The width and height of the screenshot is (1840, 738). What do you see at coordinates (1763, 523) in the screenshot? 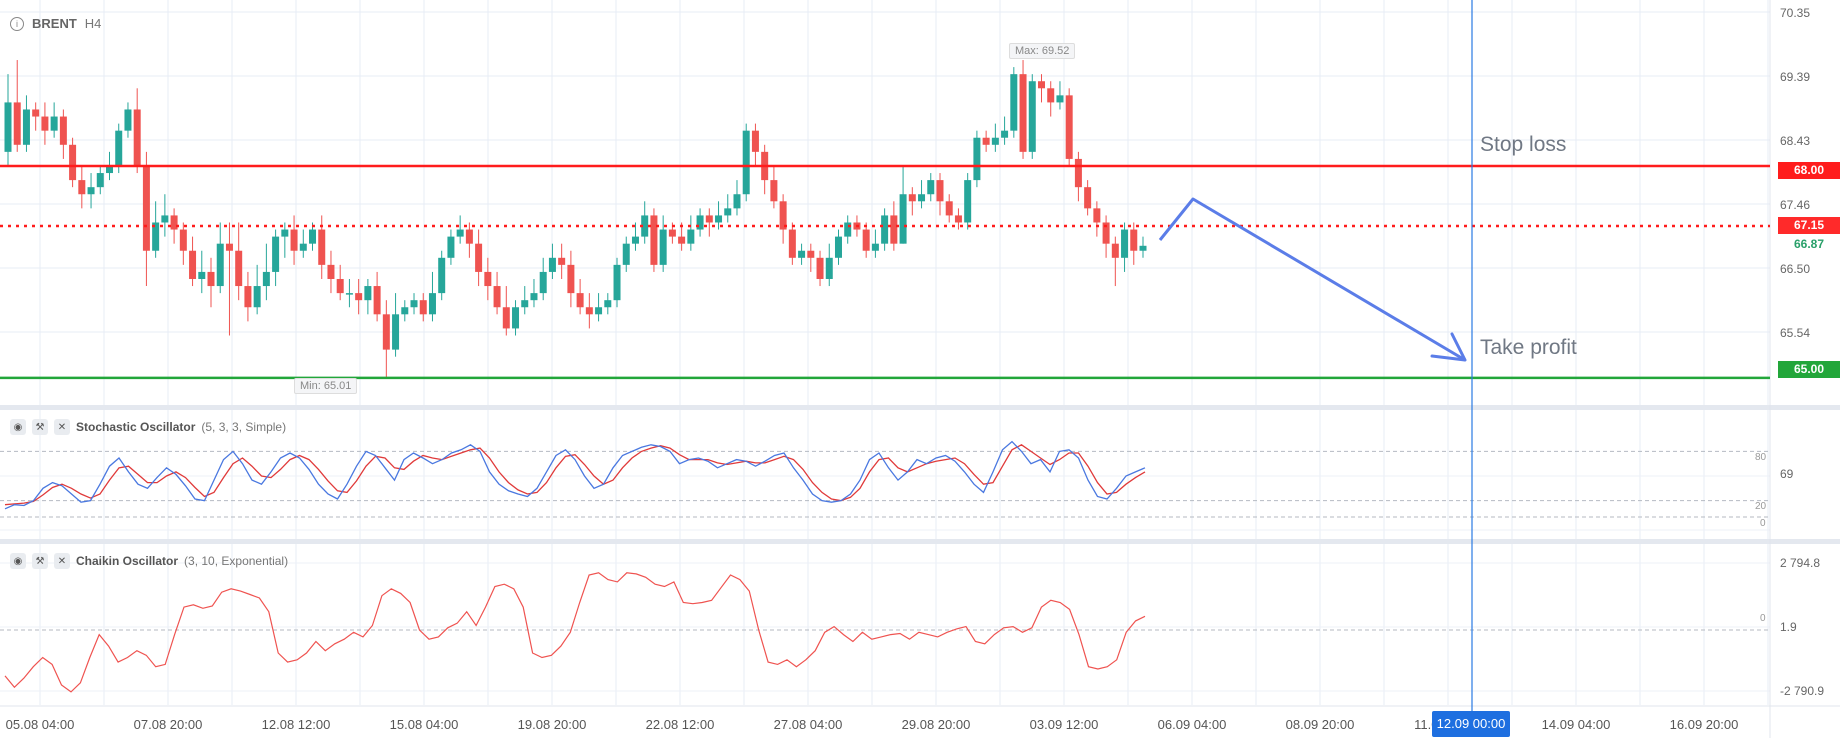
I see `stochastic-level-0: 0` at bounding box center [1763, 523].